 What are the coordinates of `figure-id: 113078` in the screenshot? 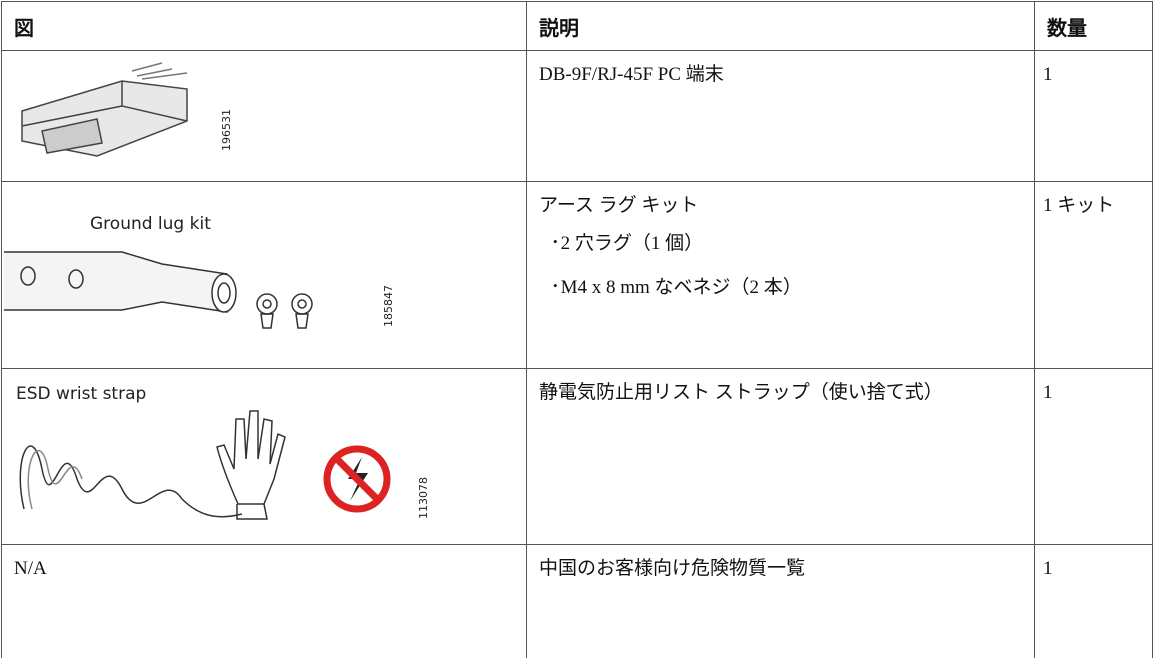 It's located at (423, 498).